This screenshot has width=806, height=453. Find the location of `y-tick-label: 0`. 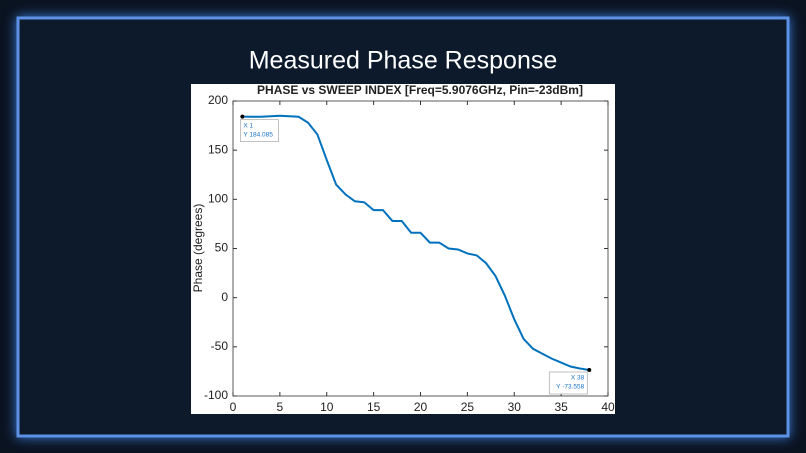

y-tick-label: 0 is located at coordinates (224, 297).